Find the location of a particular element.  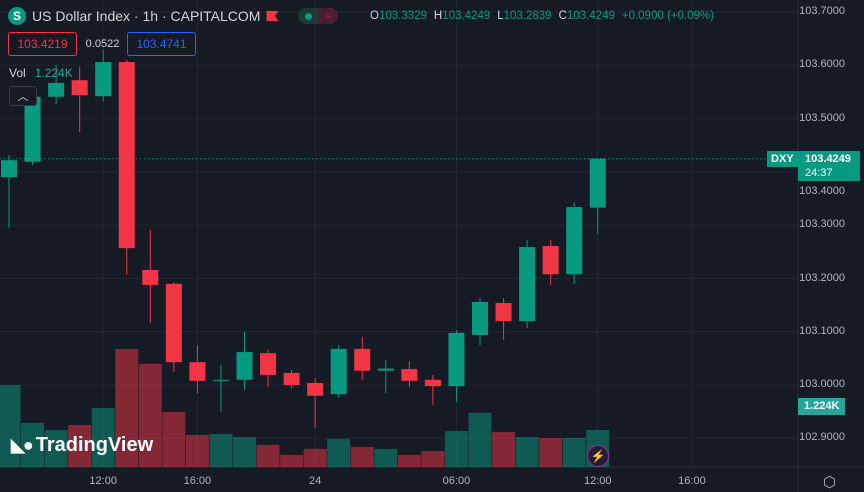

flag-icon is located at coordinates (272, 16).